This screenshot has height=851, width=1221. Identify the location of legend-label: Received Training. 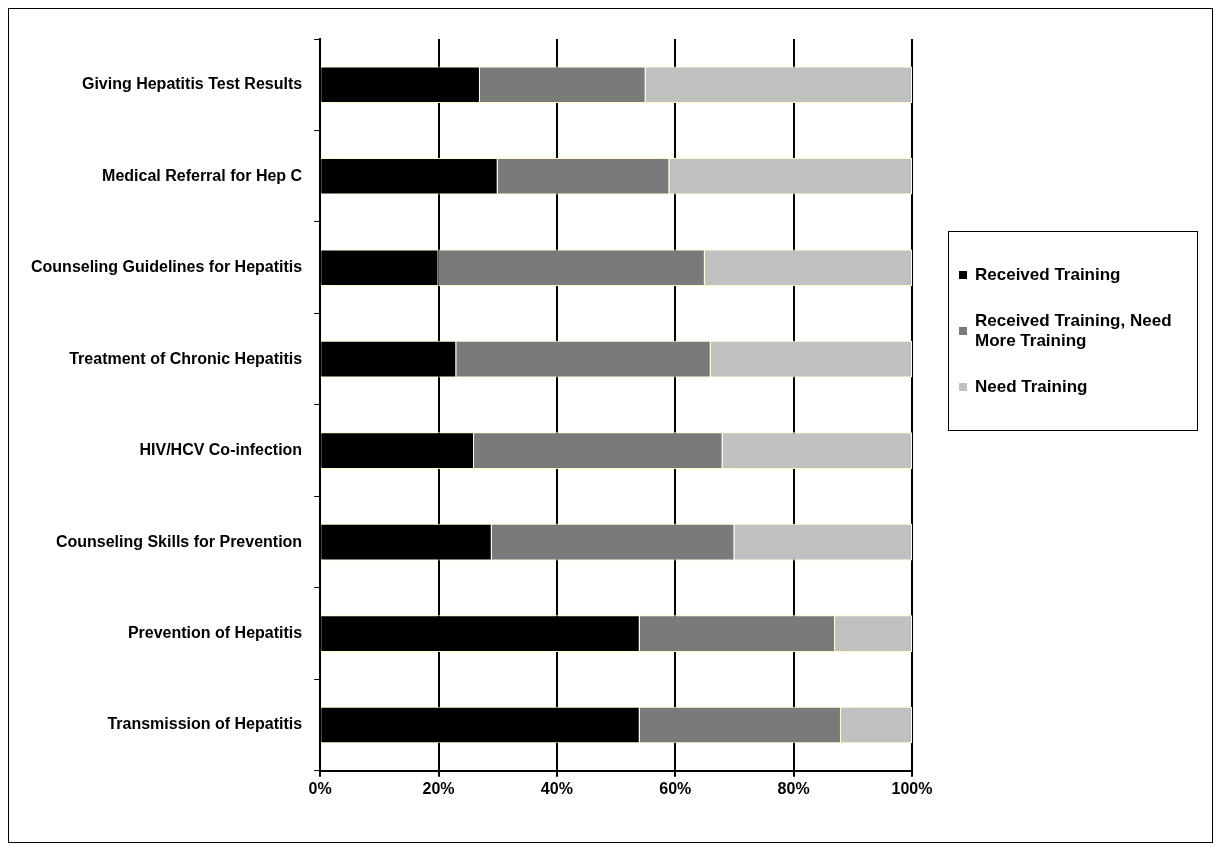
(1048, 275).